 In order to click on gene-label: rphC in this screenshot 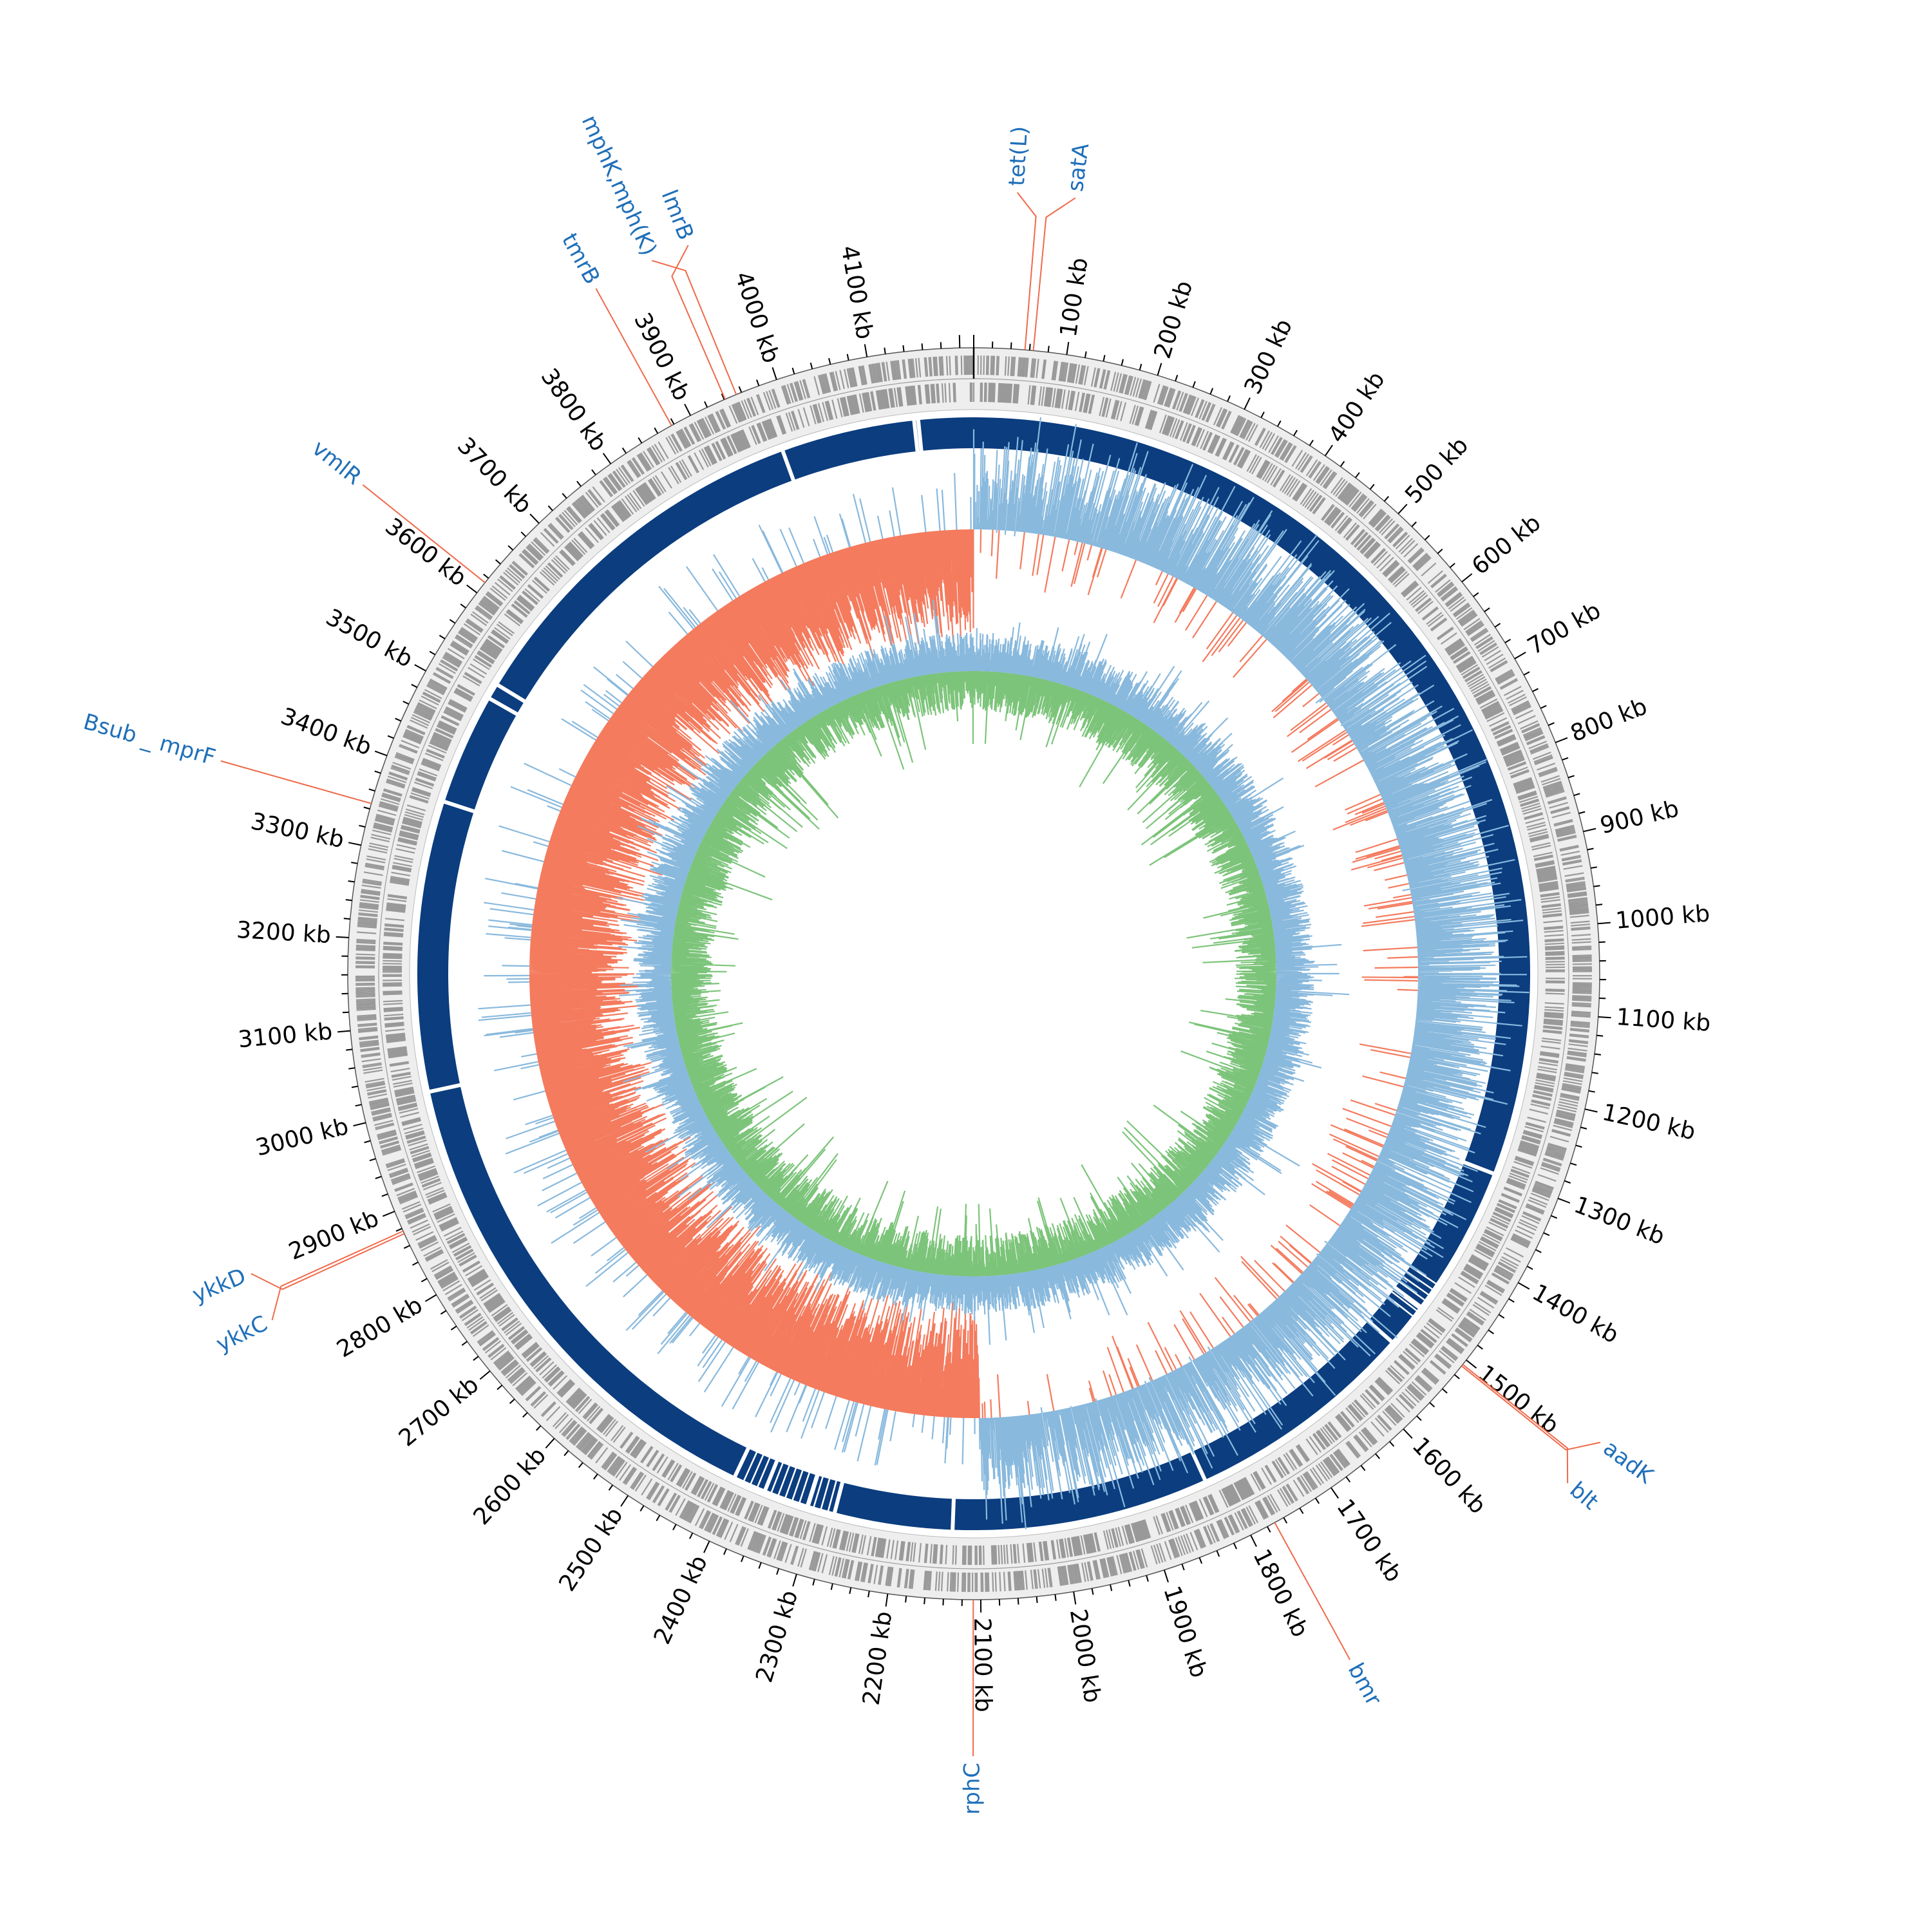, I will do `click(973, 1789)`.